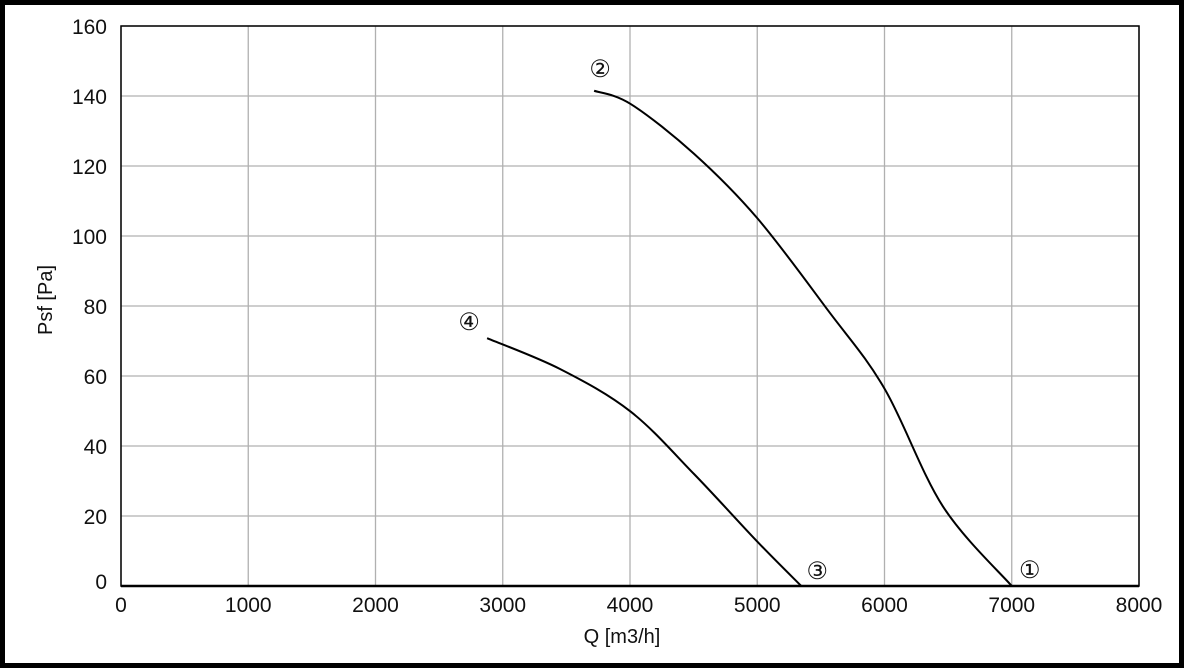 The image size is (1184, 668). I want to click on curve-label-3: ③, so click(818, 571).